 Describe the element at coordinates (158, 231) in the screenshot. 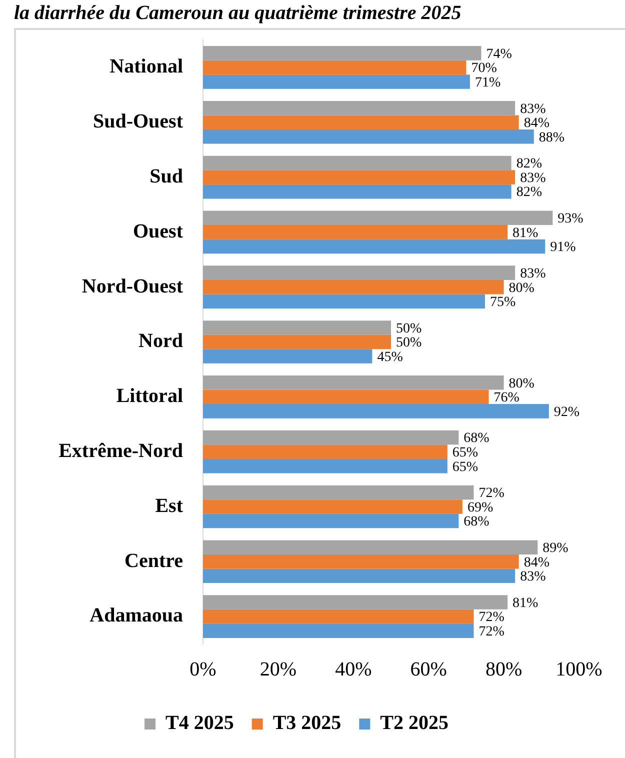

I see `y-tick-label: Ouest` at that location.